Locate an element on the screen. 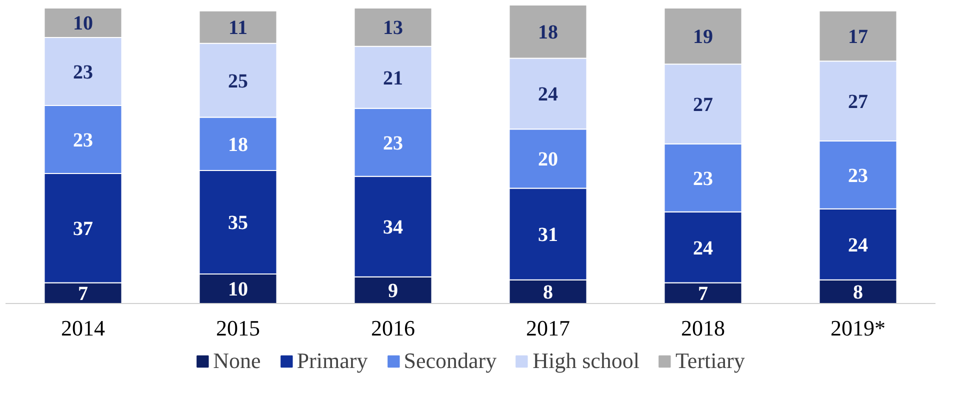 This screenshot has height=413, width=961. legend-label: Tertiary is located at coordinates (710, 361).